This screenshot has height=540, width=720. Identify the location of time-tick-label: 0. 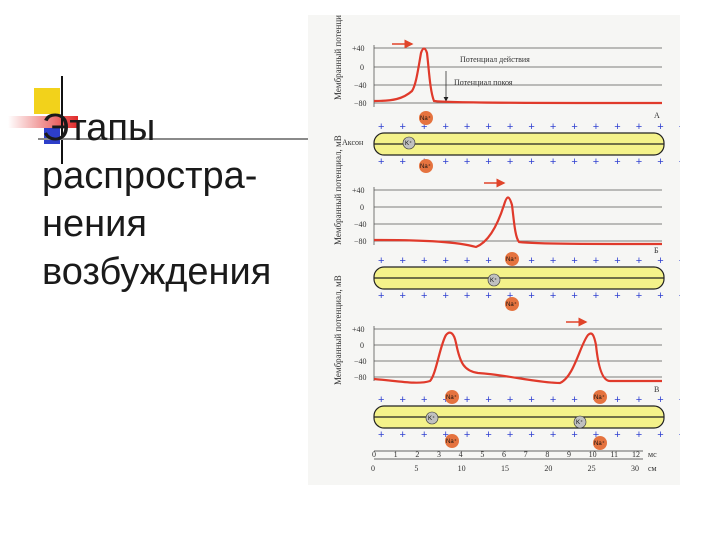
(374, 454).